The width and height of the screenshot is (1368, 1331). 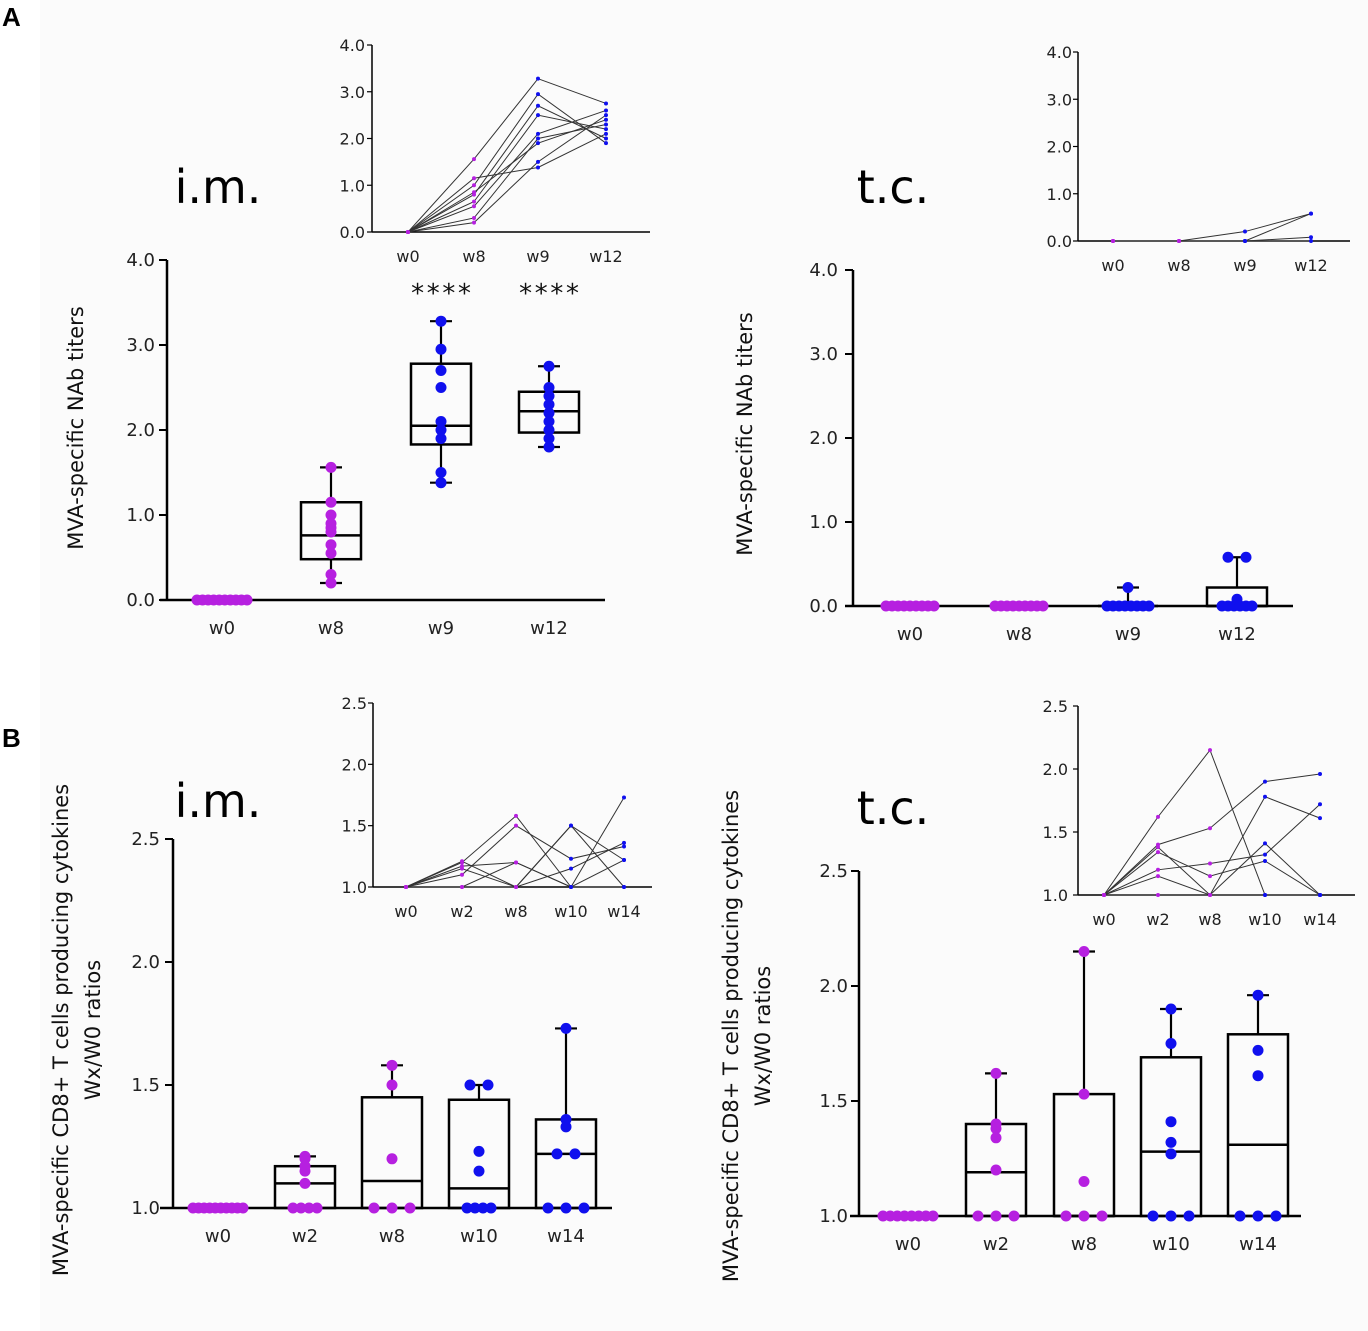 I want to click on y-tick-label: 3.0, so click(x=140, y=345).